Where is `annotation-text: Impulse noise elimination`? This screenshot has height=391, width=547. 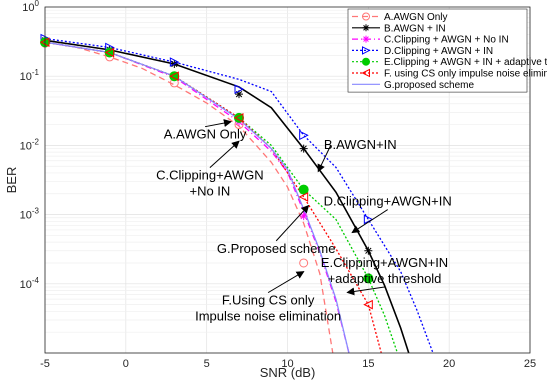 annotation-text: Impulse noise elimination is located at coordinates (268, 316).